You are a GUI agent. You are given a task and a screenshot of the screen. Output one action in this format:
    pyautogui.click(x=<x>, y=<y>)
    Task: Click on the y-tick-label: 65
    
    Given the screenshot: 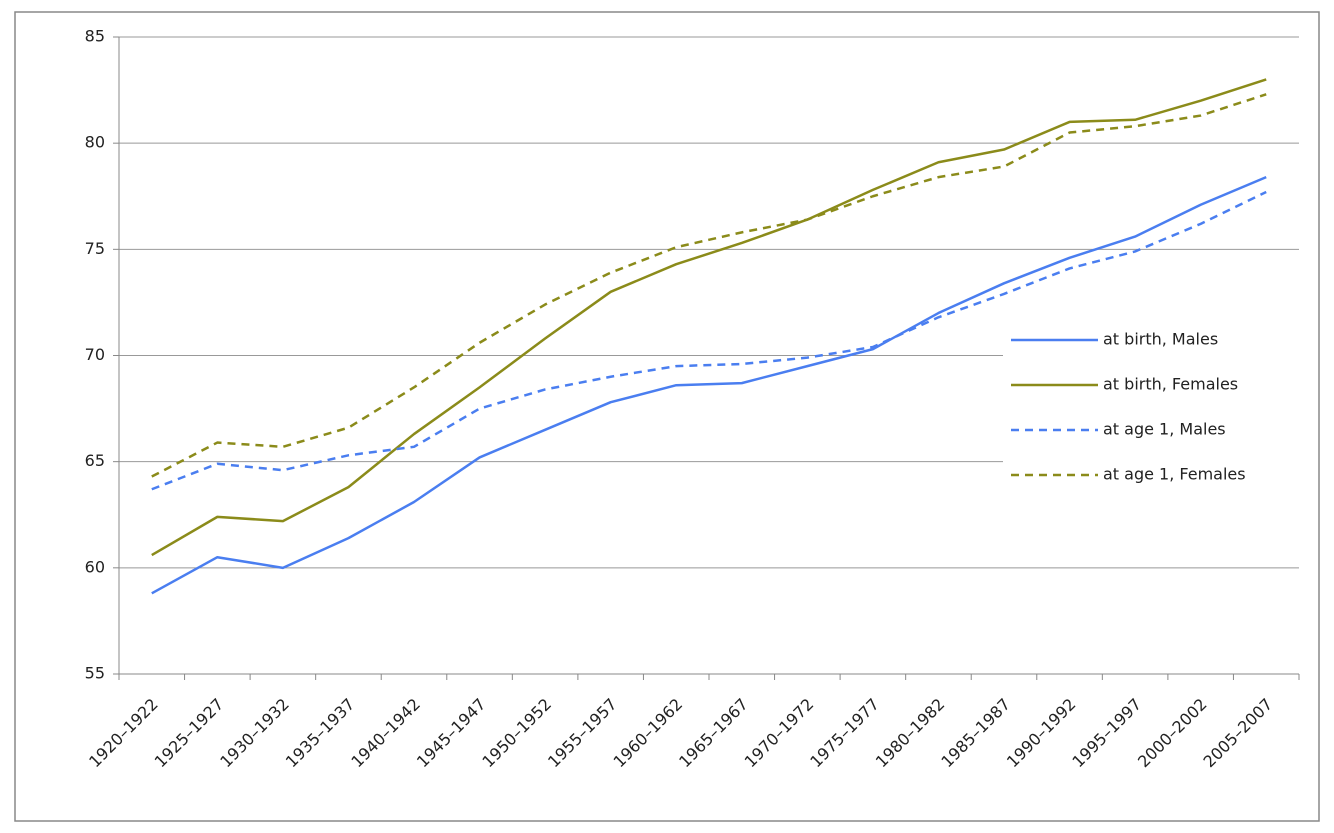 What is the action you would take?
    pyautogui.click(x=95, y=460)
    